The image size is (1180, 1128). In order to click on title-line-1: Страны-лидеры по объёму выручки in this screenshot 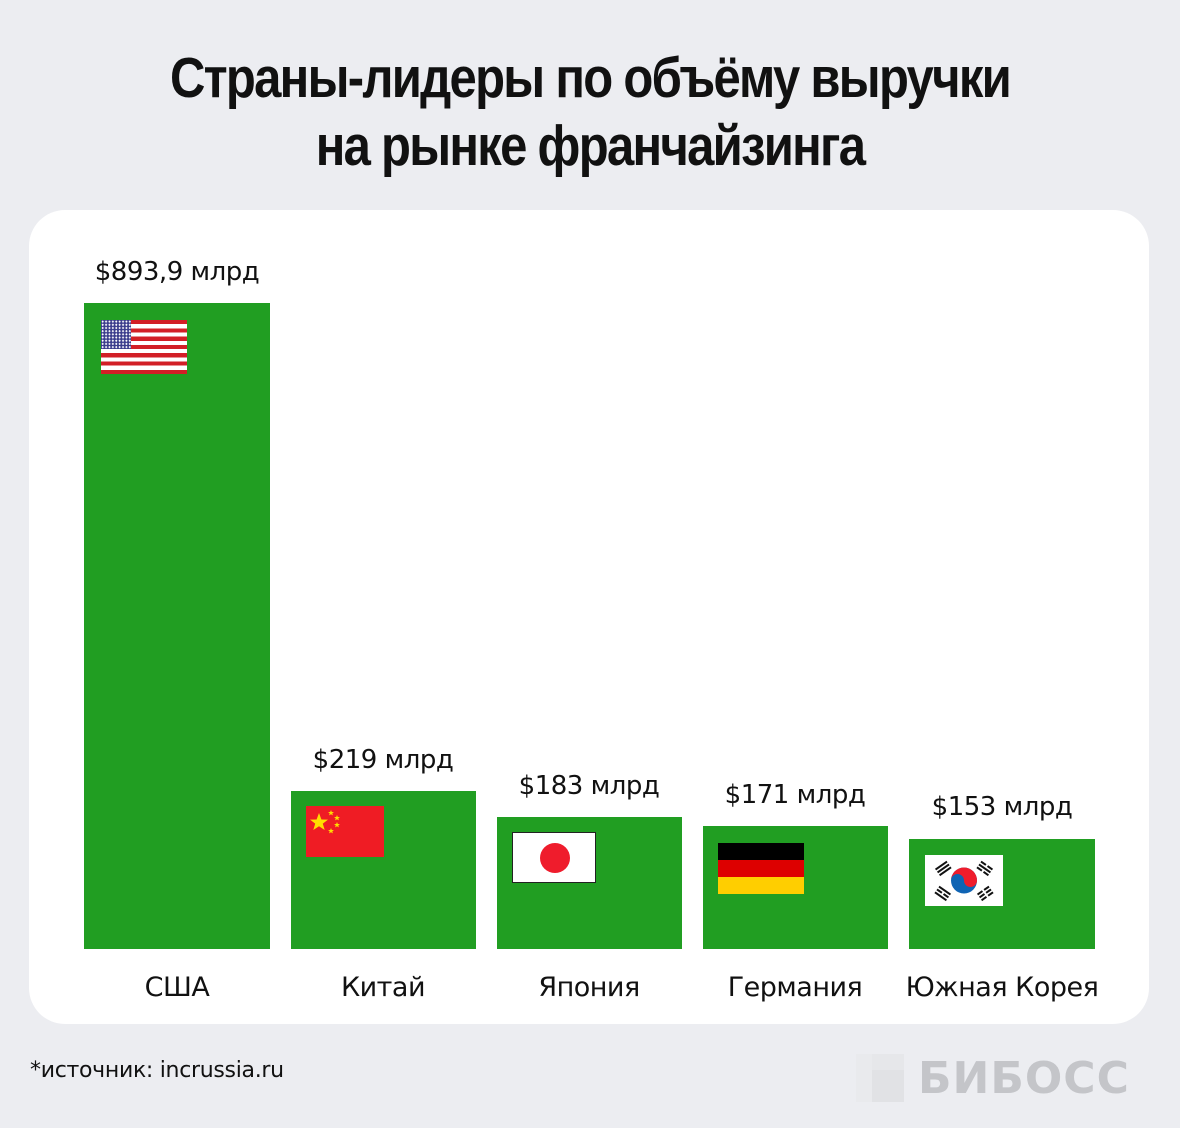, I will do `click(590, 78)`.